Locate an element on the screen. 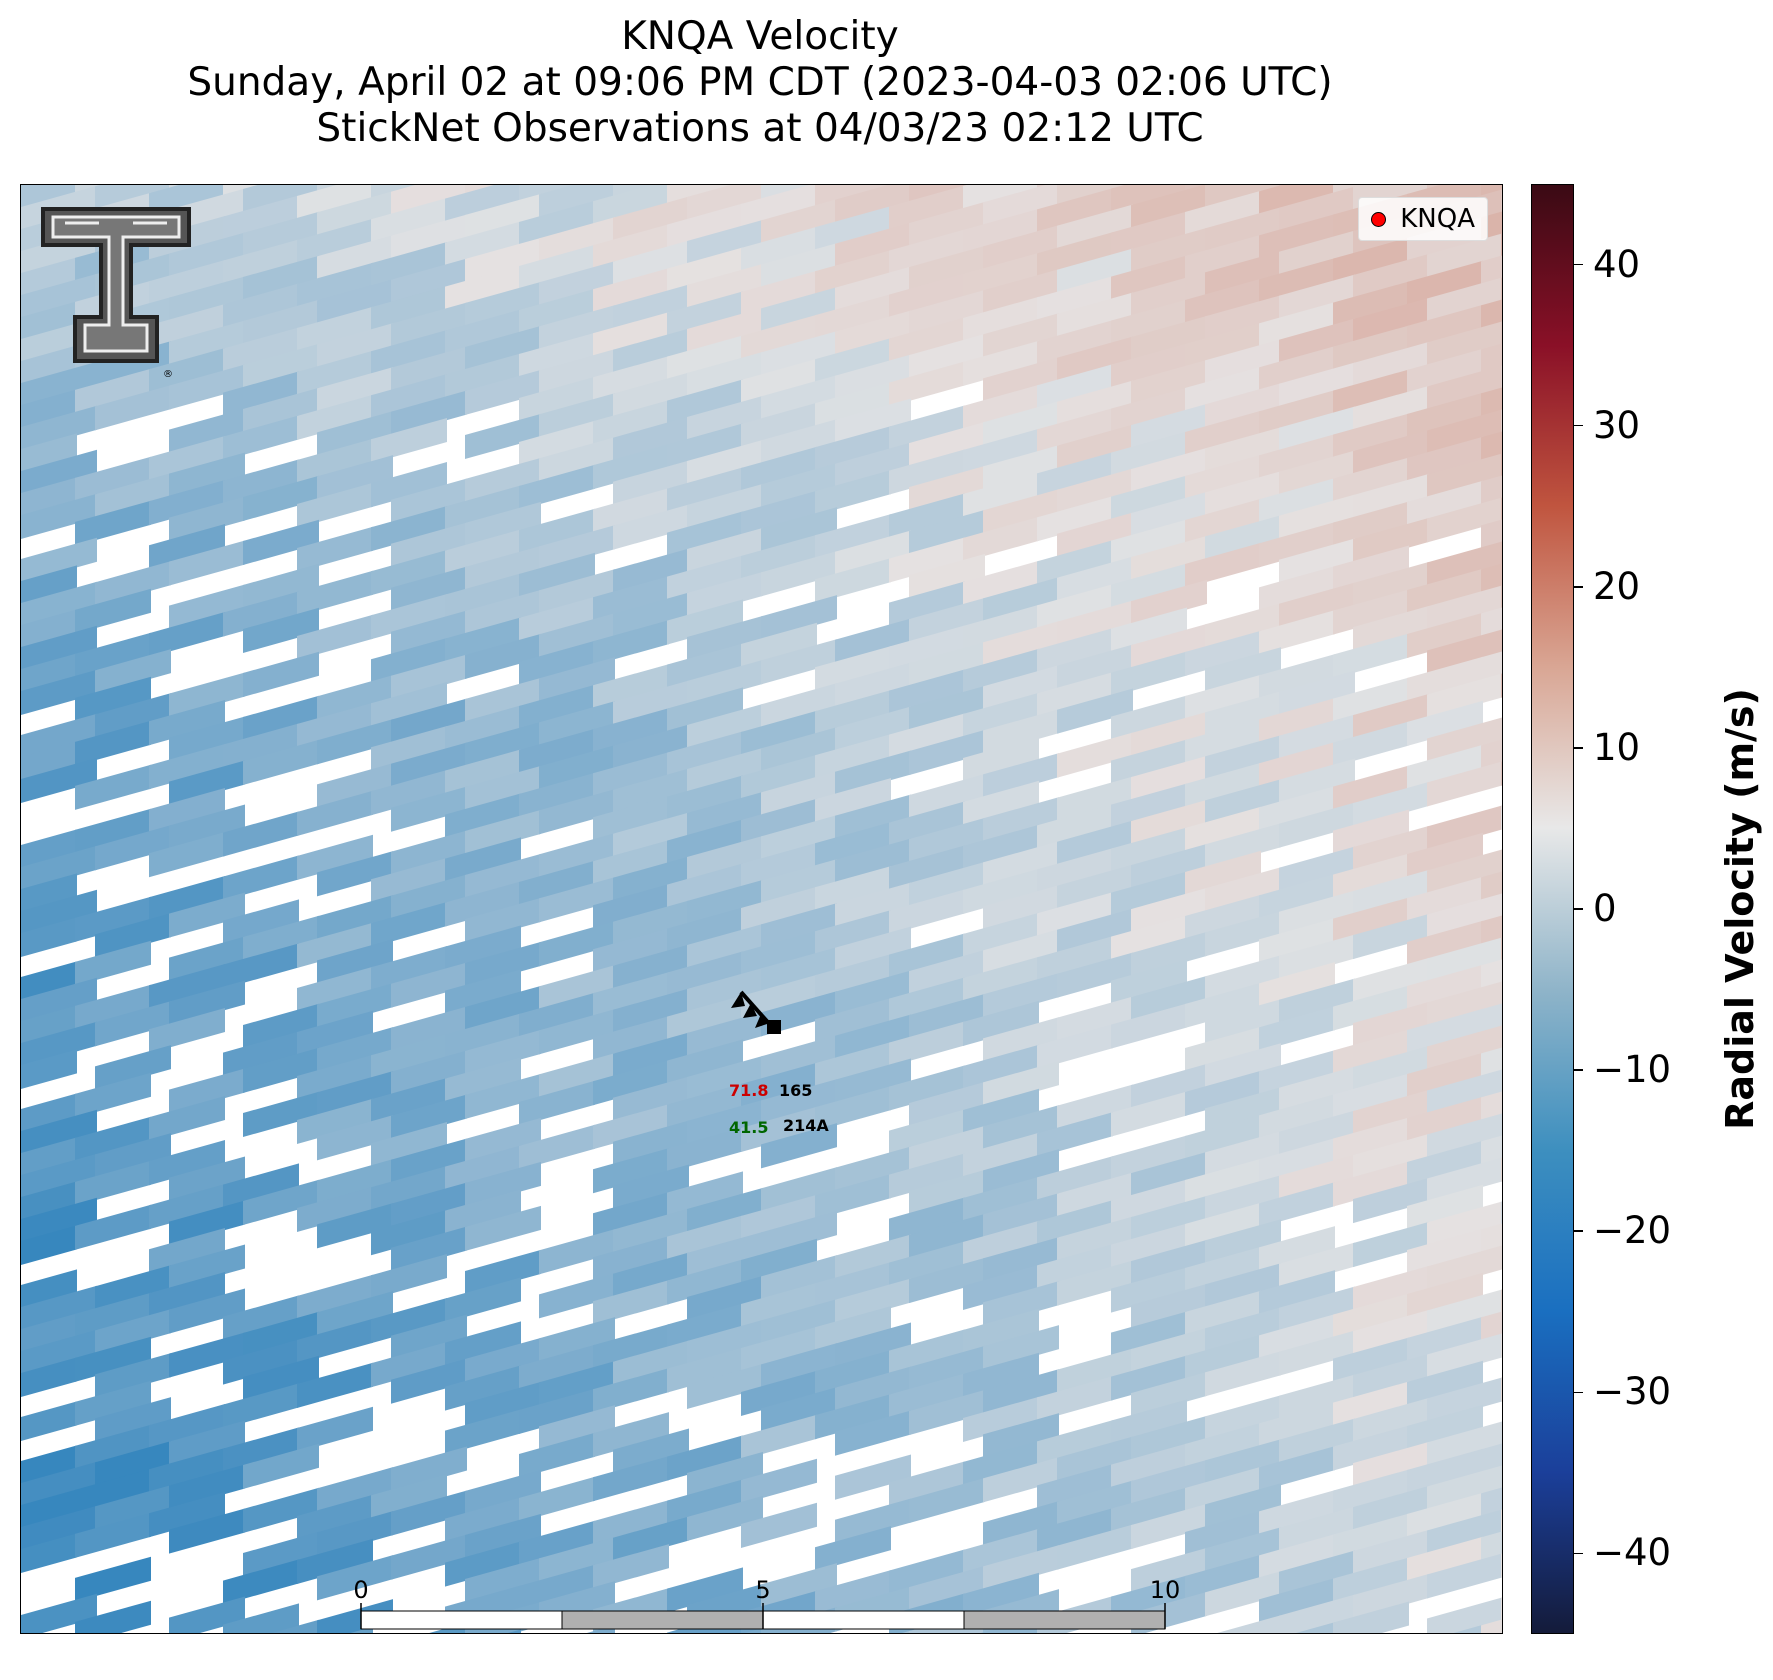 Image resolution: width=1773 pixels, height=1680 pixels. sticknet-station-214A: 71.8 165 41.5 214A is located at coordinates (779, 1063).